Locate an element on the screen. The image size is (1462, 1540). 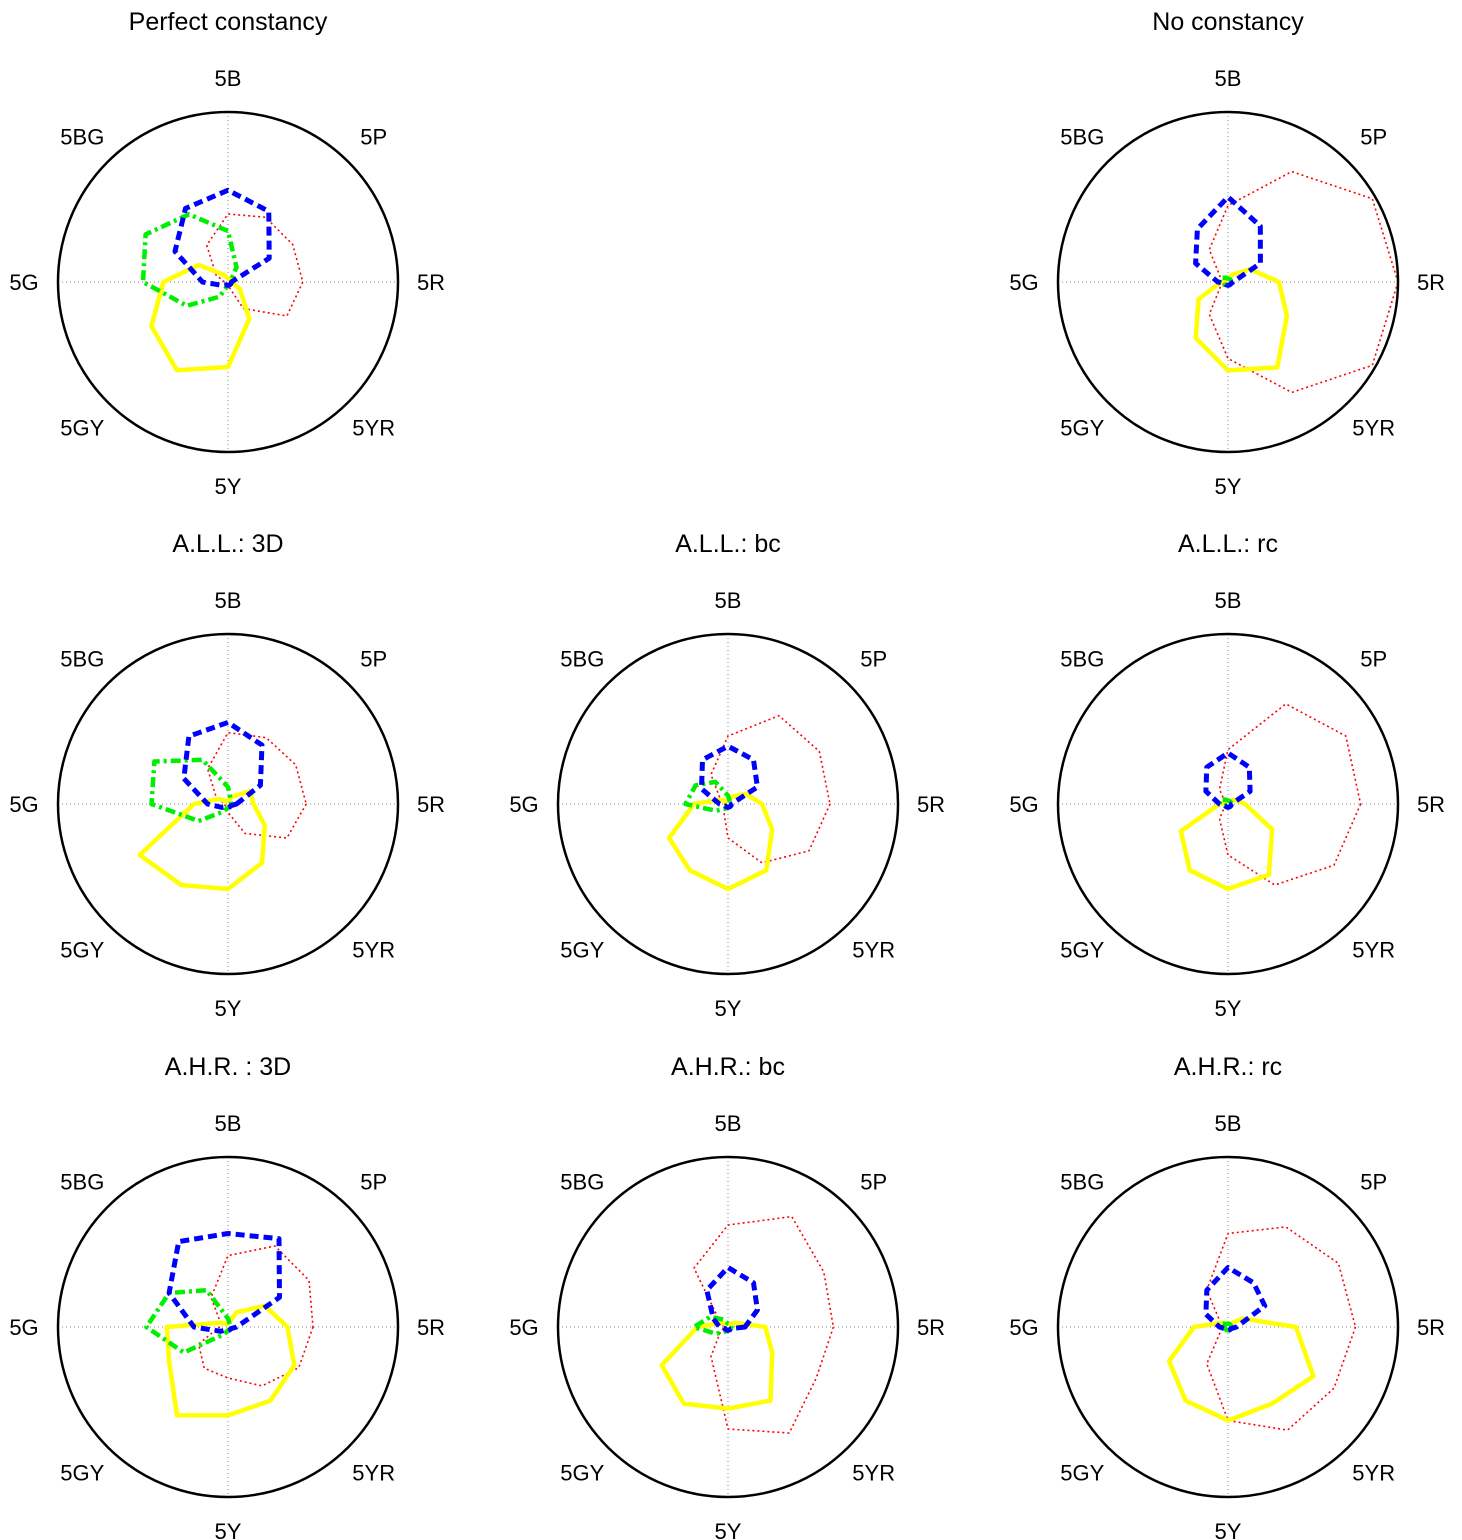
panel-title: A.L.L.: 3D is located at coordinates (227, 544).